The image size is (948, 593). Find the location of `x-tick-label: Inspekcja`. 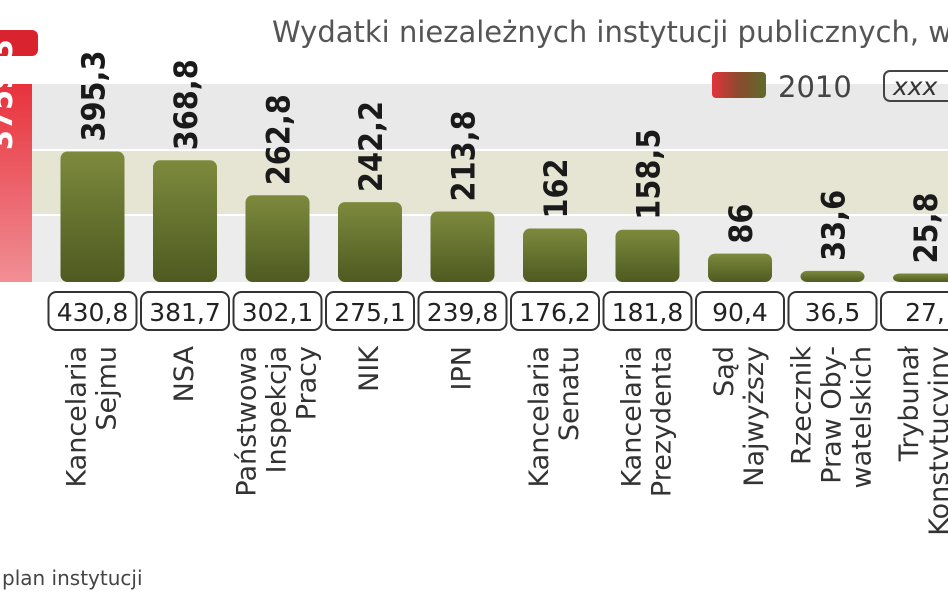

x-tick-label: Inspekcja is located at coordinates (277, 409).